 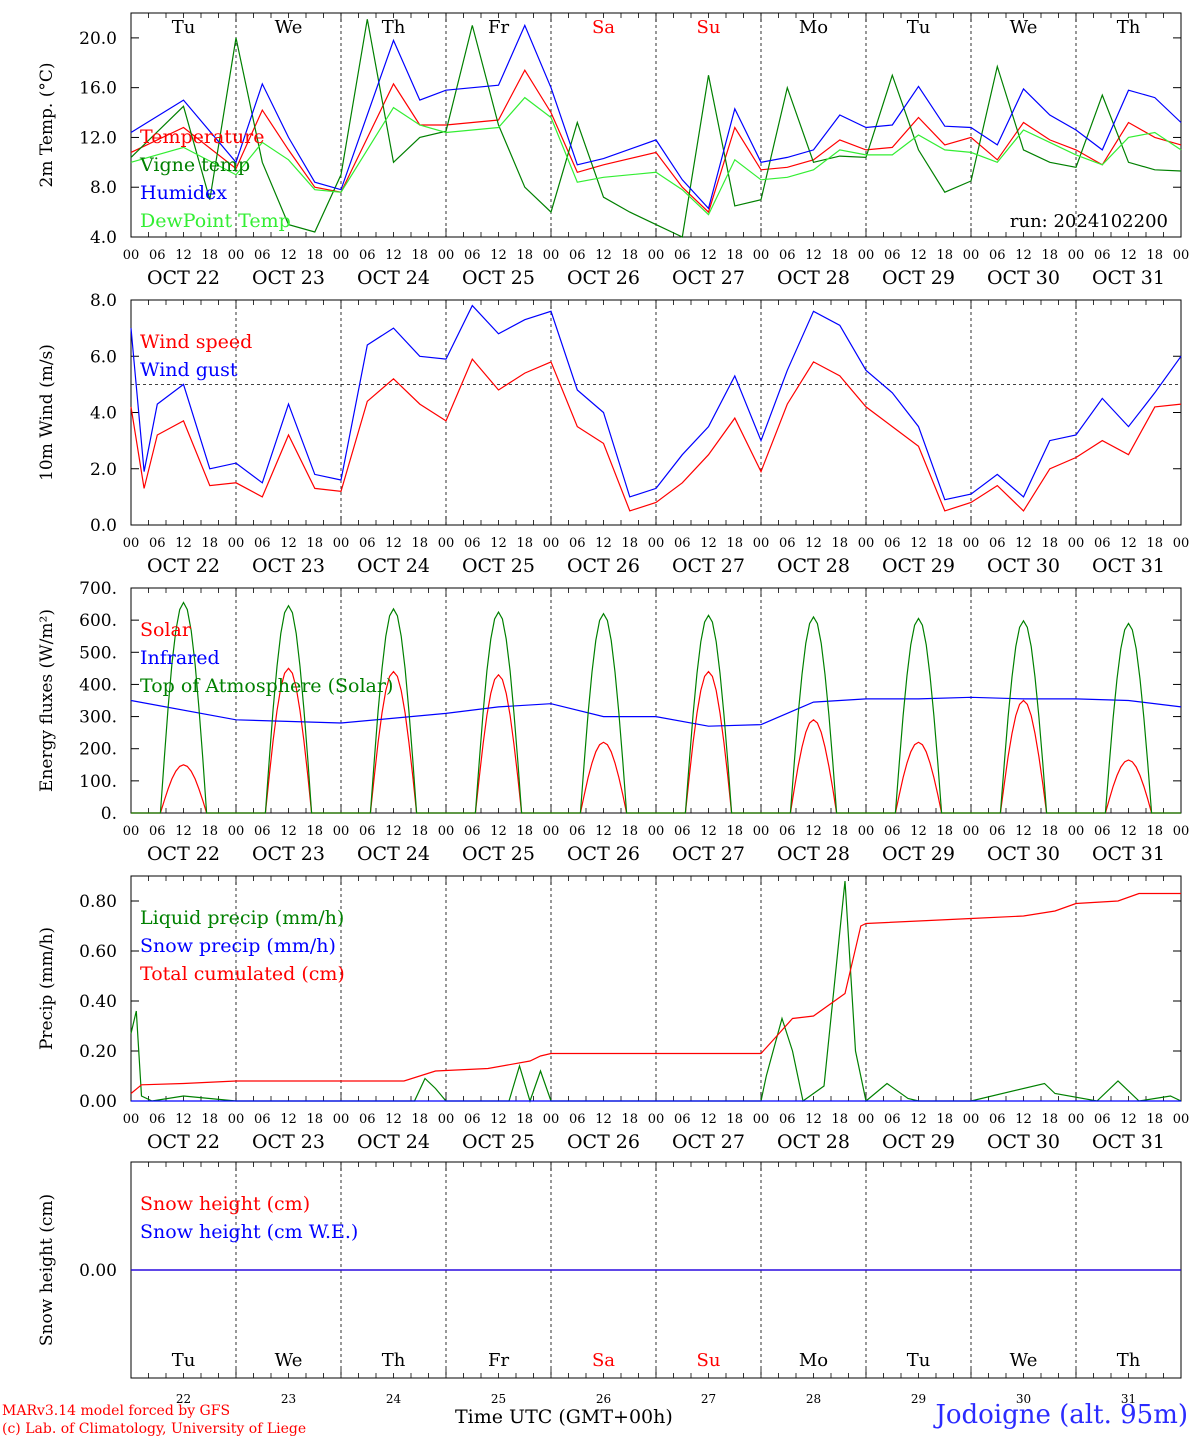 I want to click on day-number-label: 23, so click(x=288, y=1399).